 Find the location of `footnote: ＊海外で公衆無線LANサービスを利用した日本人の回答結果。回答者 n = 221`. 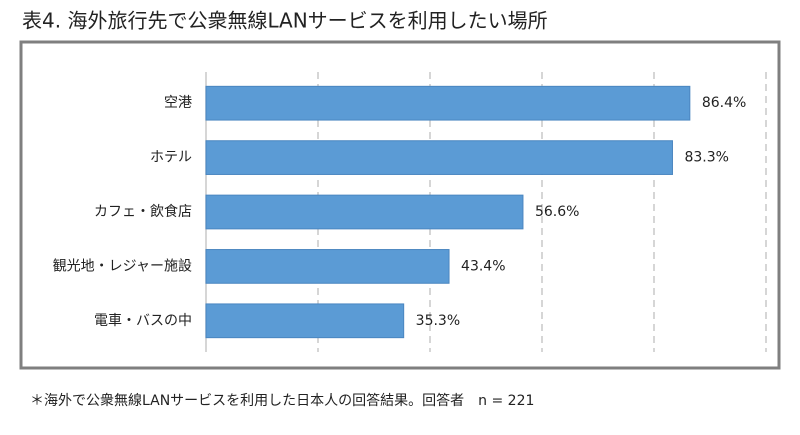

footnote: ＊海外で公衆無線LANサービスを利用した日本人の回答結果。回答者 n = 221 is located at coordinates (282, 400).